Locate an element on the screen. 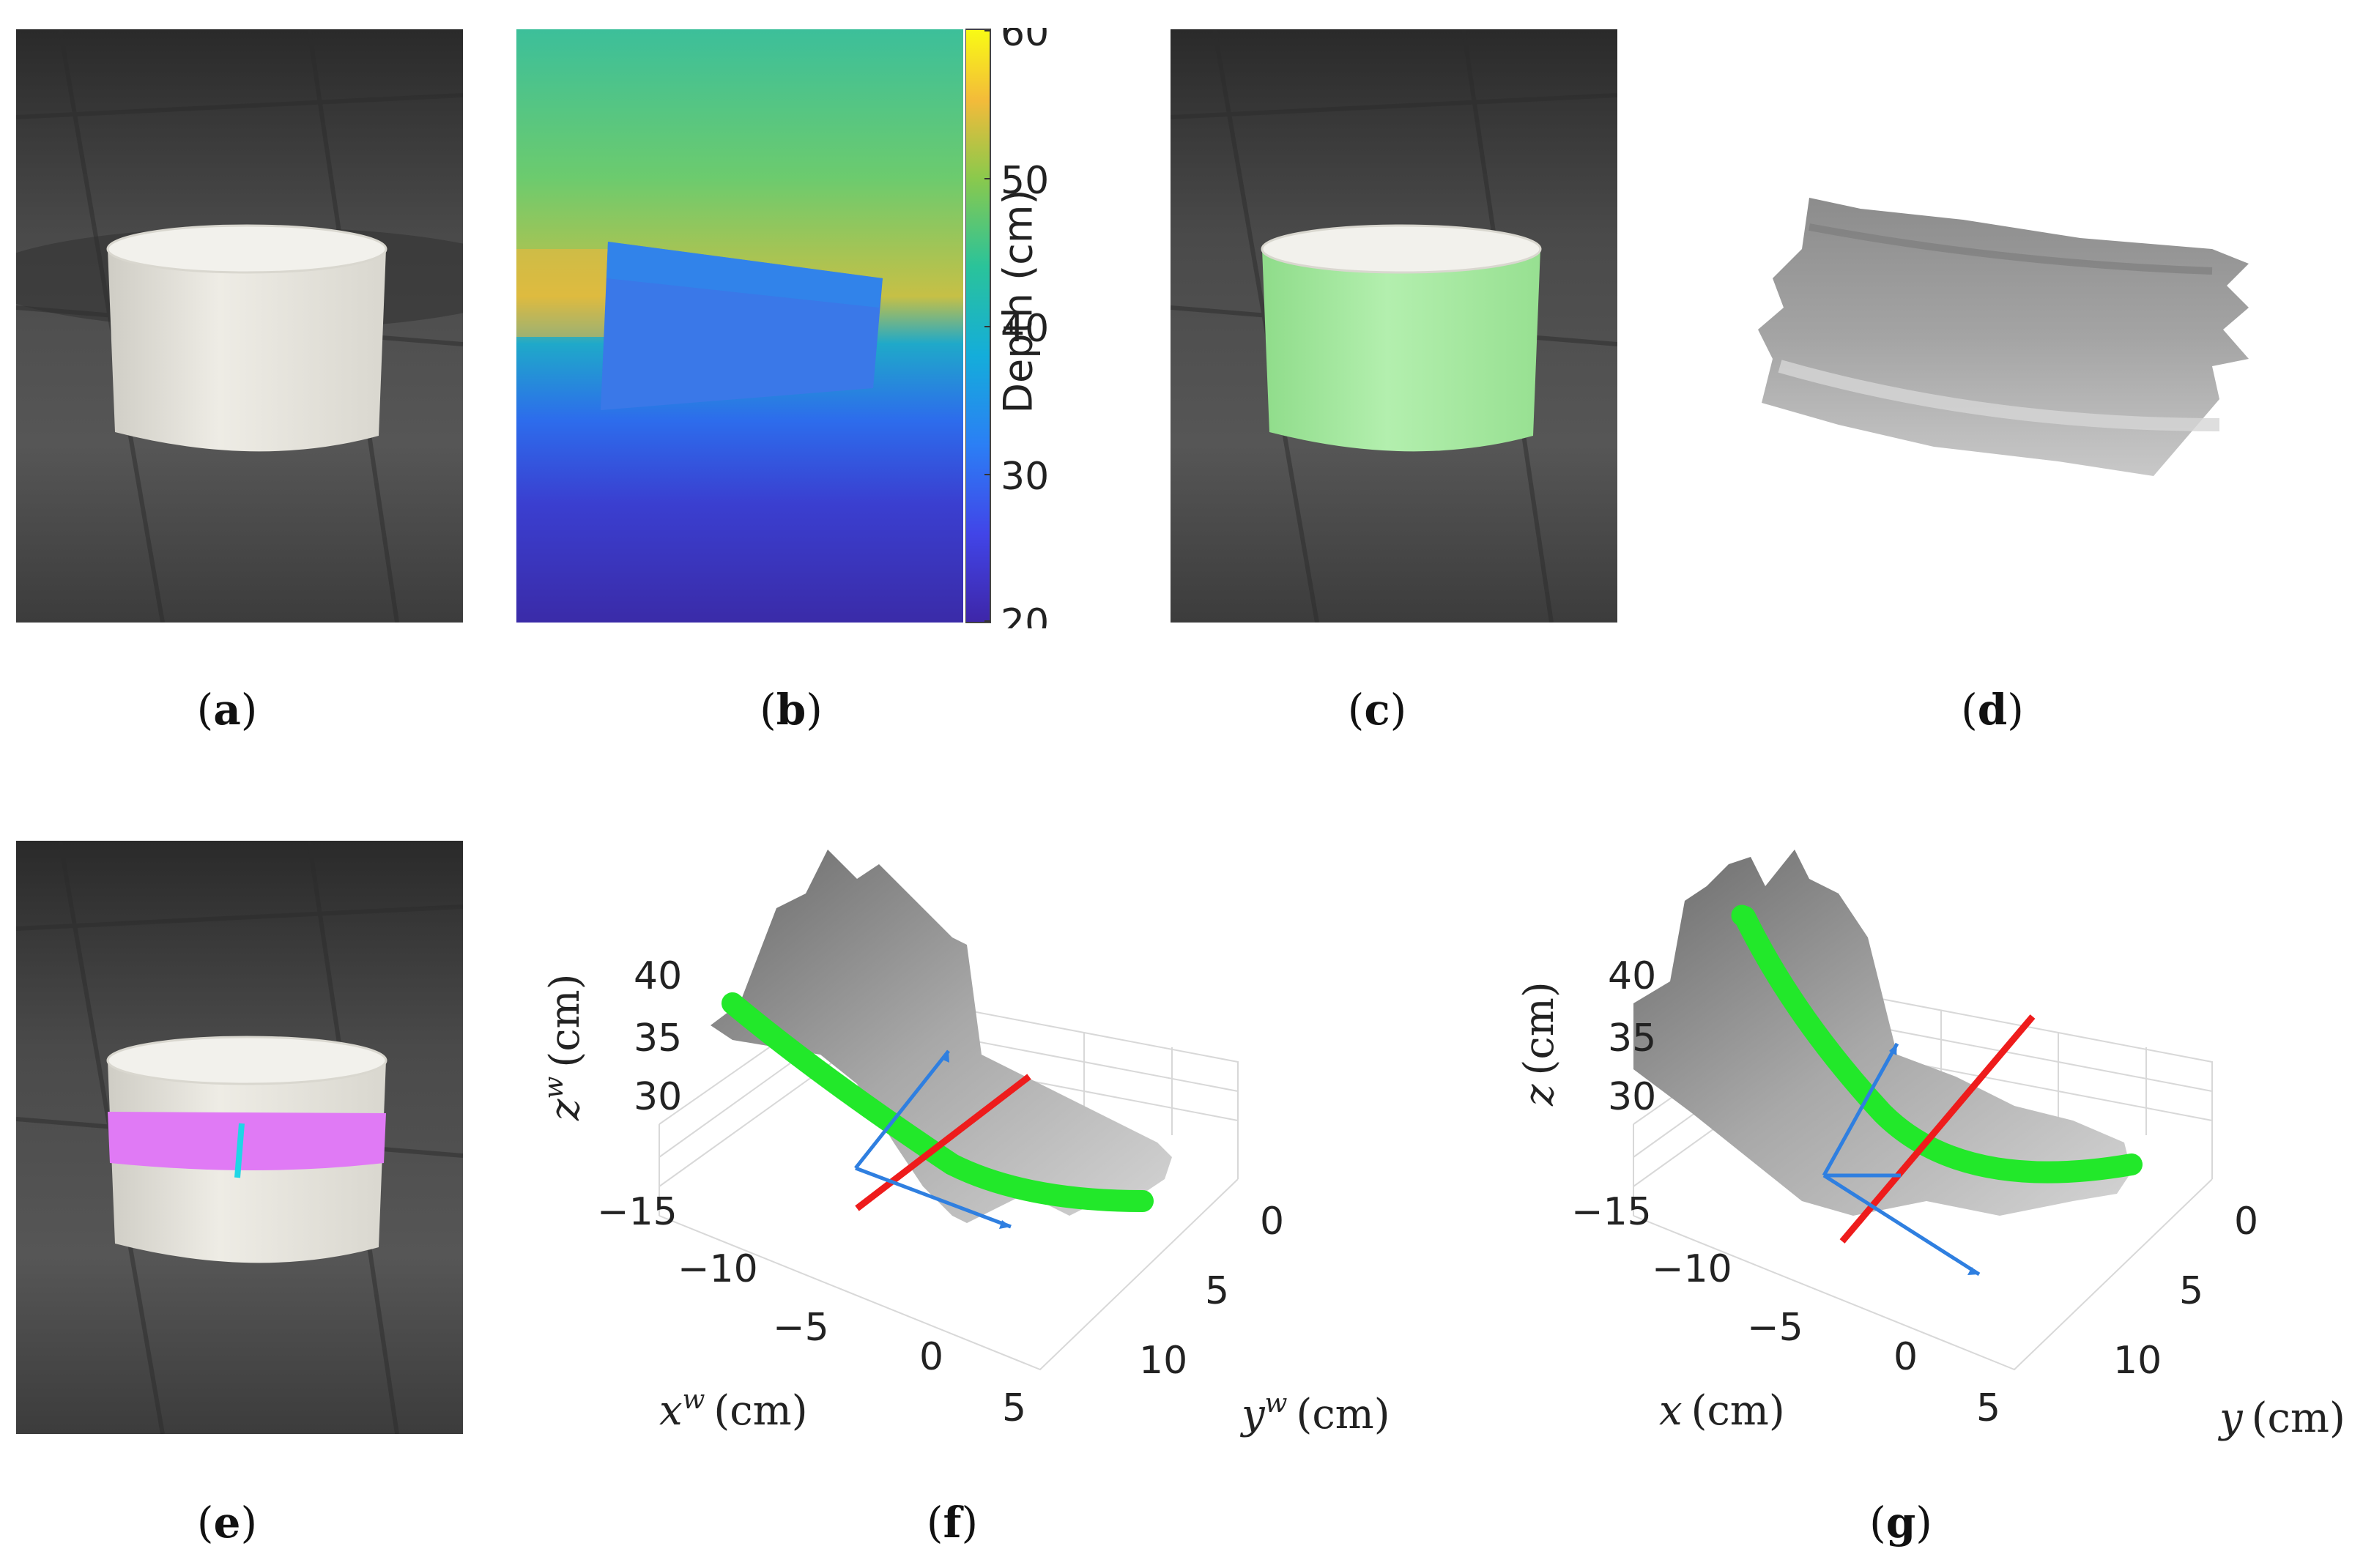 The image size is (2374, 1568). panel-c is located at coordinates (1394, 326).